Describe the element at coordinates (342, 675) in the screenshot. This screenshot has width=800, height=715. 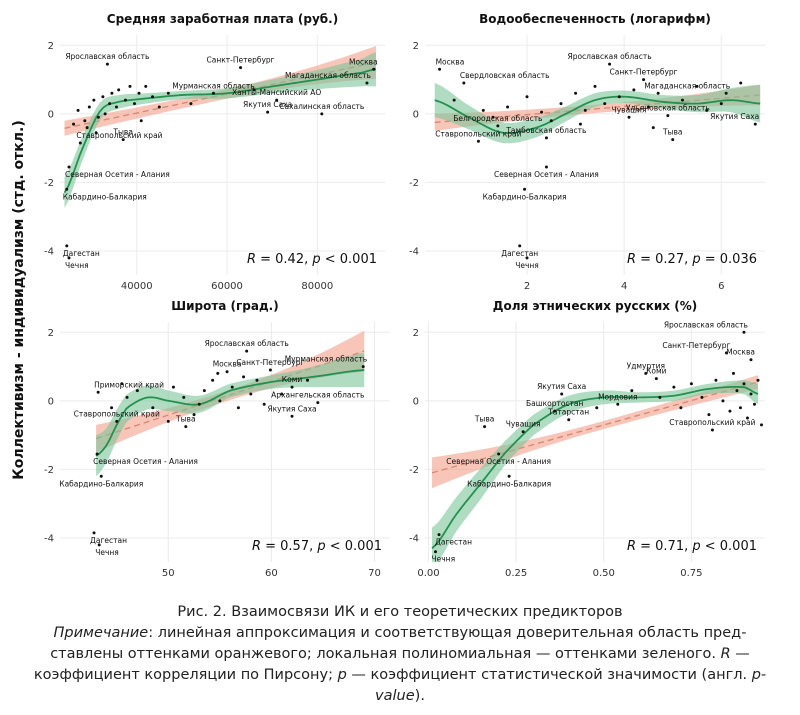
I see `caption-note-p: p` at that location.